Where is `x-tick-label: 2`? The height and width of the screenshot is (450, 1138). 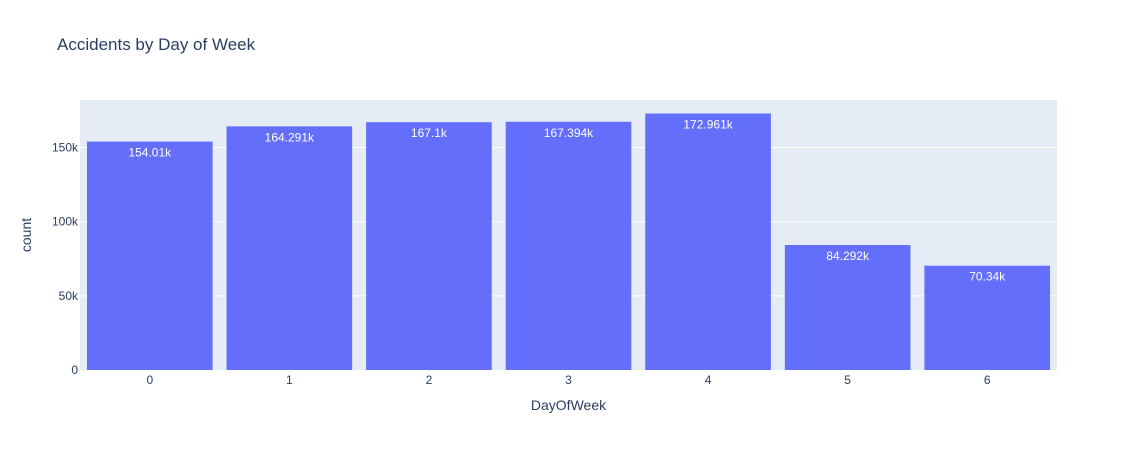
x-tick-label: 2 is located at coordinates (429, 380).